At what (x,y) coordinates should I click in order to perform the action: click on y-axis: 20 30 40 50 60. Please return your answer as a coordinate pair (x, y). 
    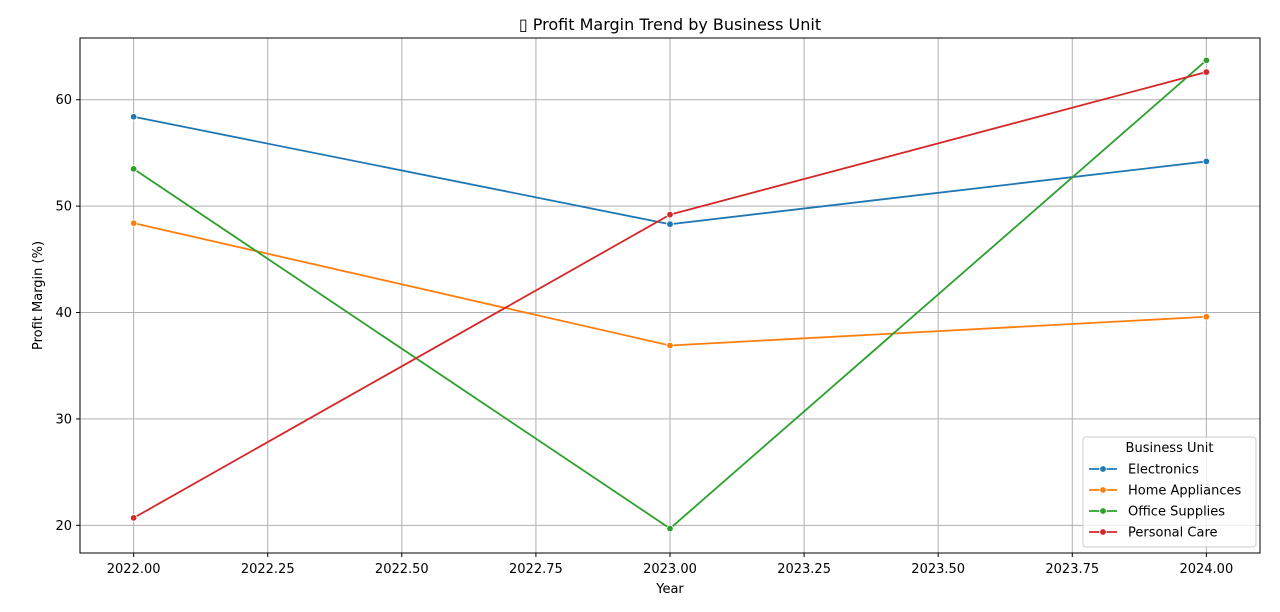
    Looking at the image, I should click on (67, 313).